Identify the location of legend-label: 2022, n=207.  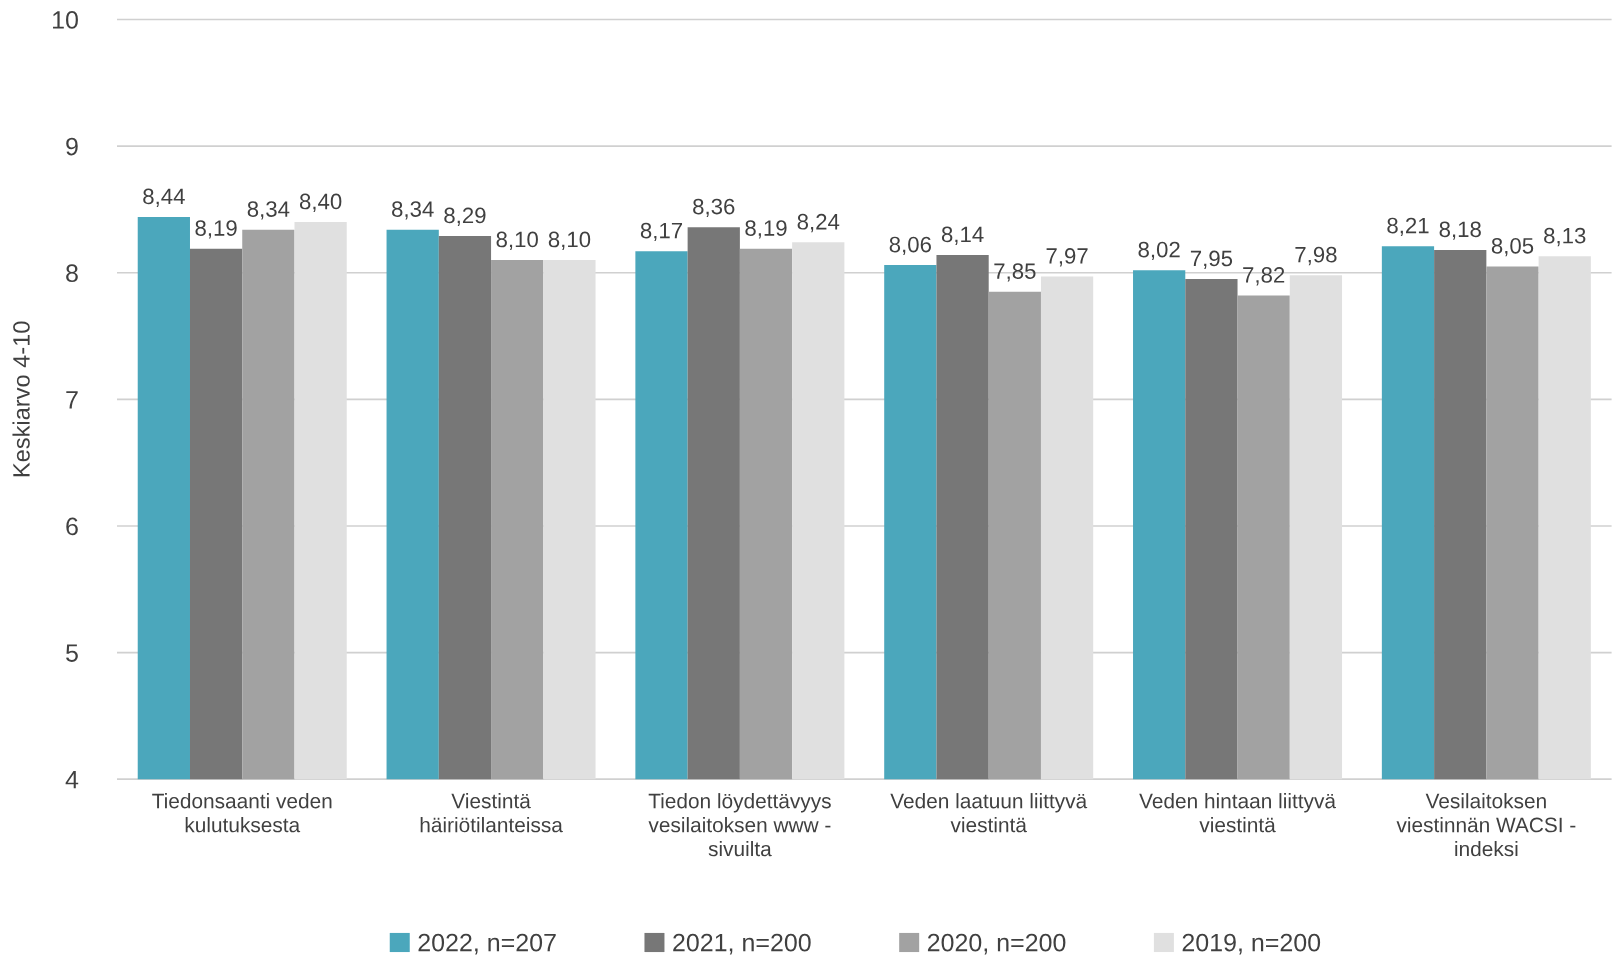
(487, 944).